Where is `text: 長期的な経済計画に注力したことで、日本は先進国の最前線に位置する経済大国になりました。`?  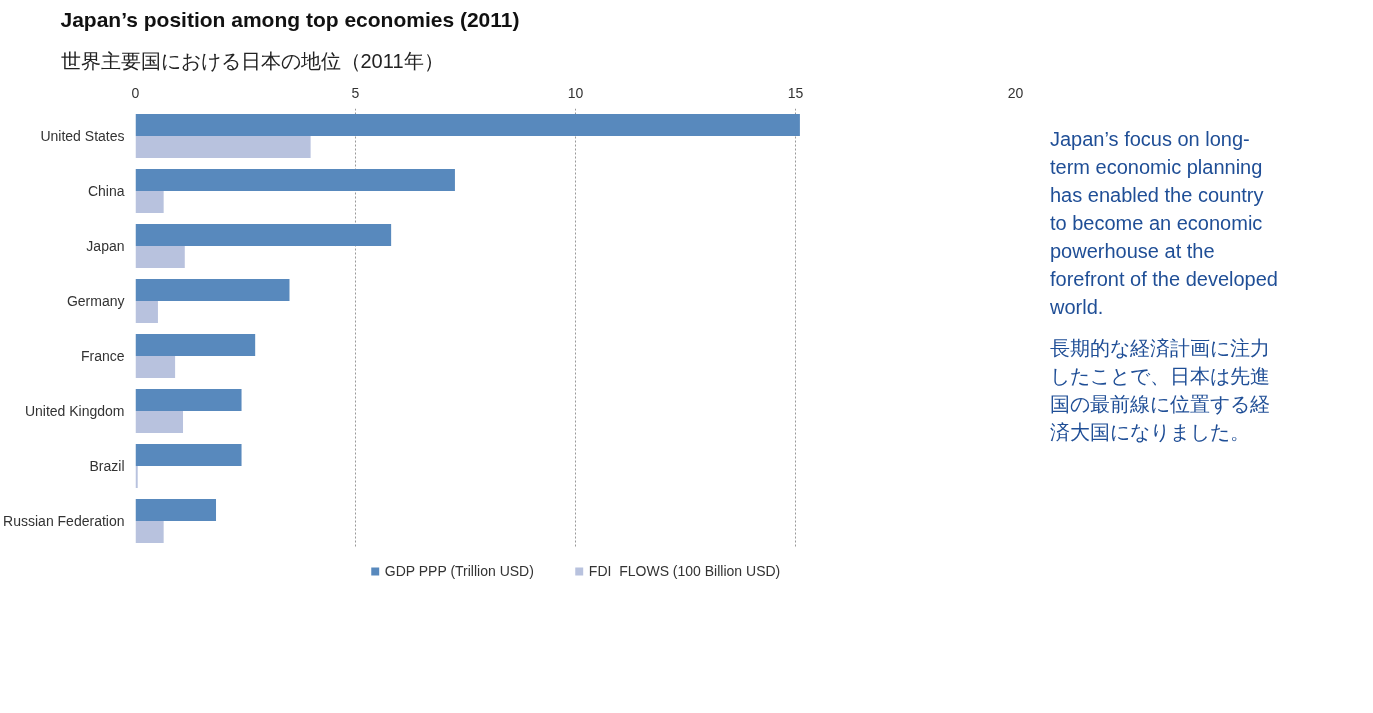
text: 長期的な経済計画に注力したことで、日本は先進国の最前線に位置する経済大国になりました。 is located at coordinates (1160, 390).